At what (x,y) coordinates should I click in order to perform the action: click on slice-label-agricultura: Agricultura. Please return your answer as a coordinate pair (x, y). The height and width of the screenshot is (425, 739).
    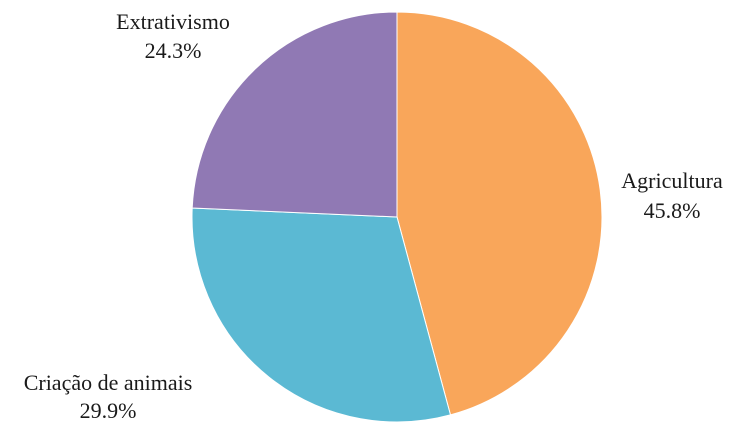
    Looking at the image, I should click on (672, 180).